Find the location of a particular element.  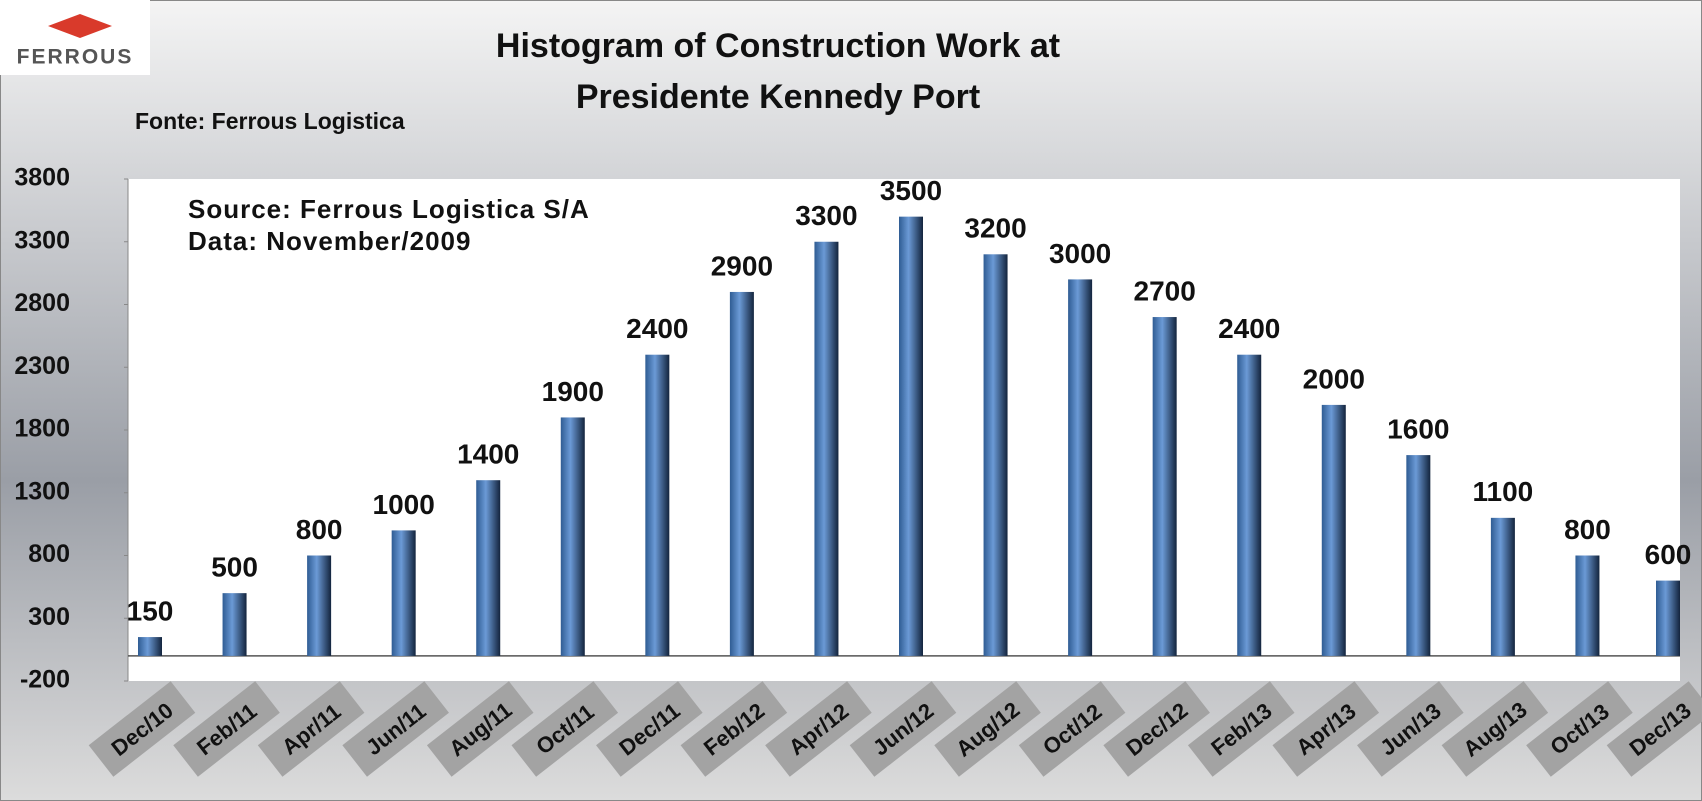

y-tick-label: -200 is located at coordinates (45, 680).